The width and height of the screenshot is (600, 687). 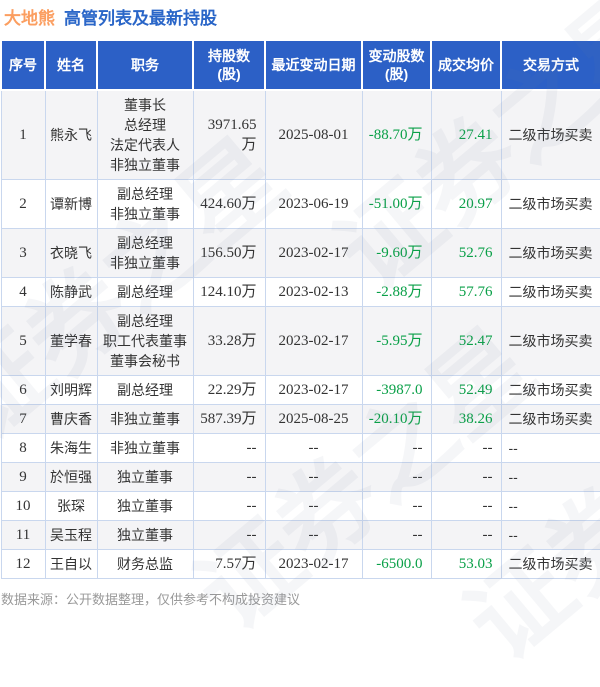 What do you see at coordinates (396, 134) in the screenshot?
I see `cell-change: -88.70万` at bounding box center [396, 134].